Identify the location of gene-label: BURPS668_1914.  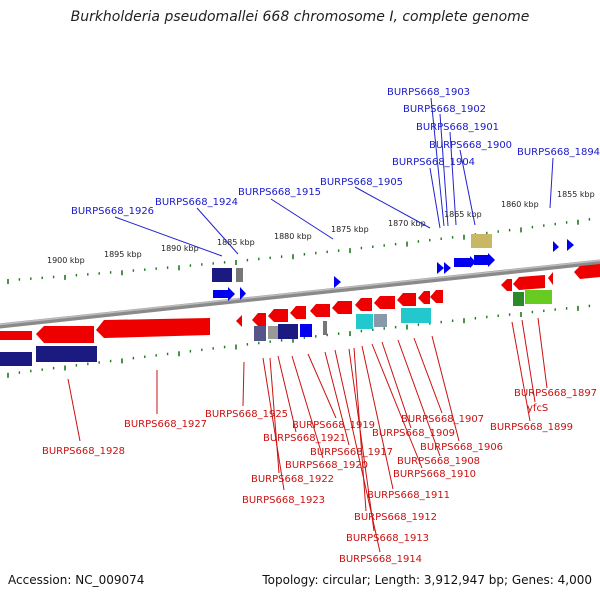
(380, 559).